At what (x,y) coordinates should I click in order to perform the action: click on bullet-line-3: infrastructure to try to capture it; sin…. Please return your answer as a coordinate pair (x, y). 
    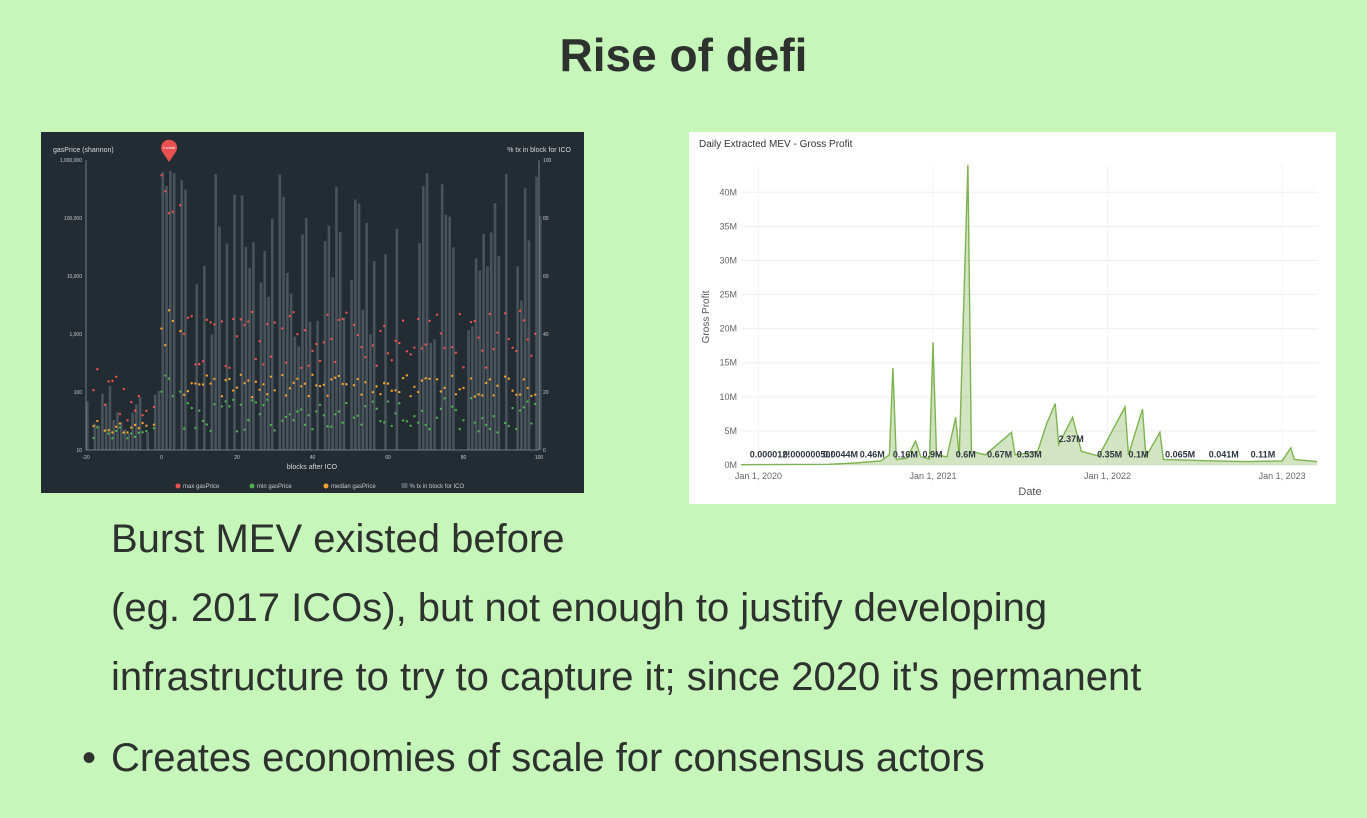
    Looking at the image, I should click on (626, 677).